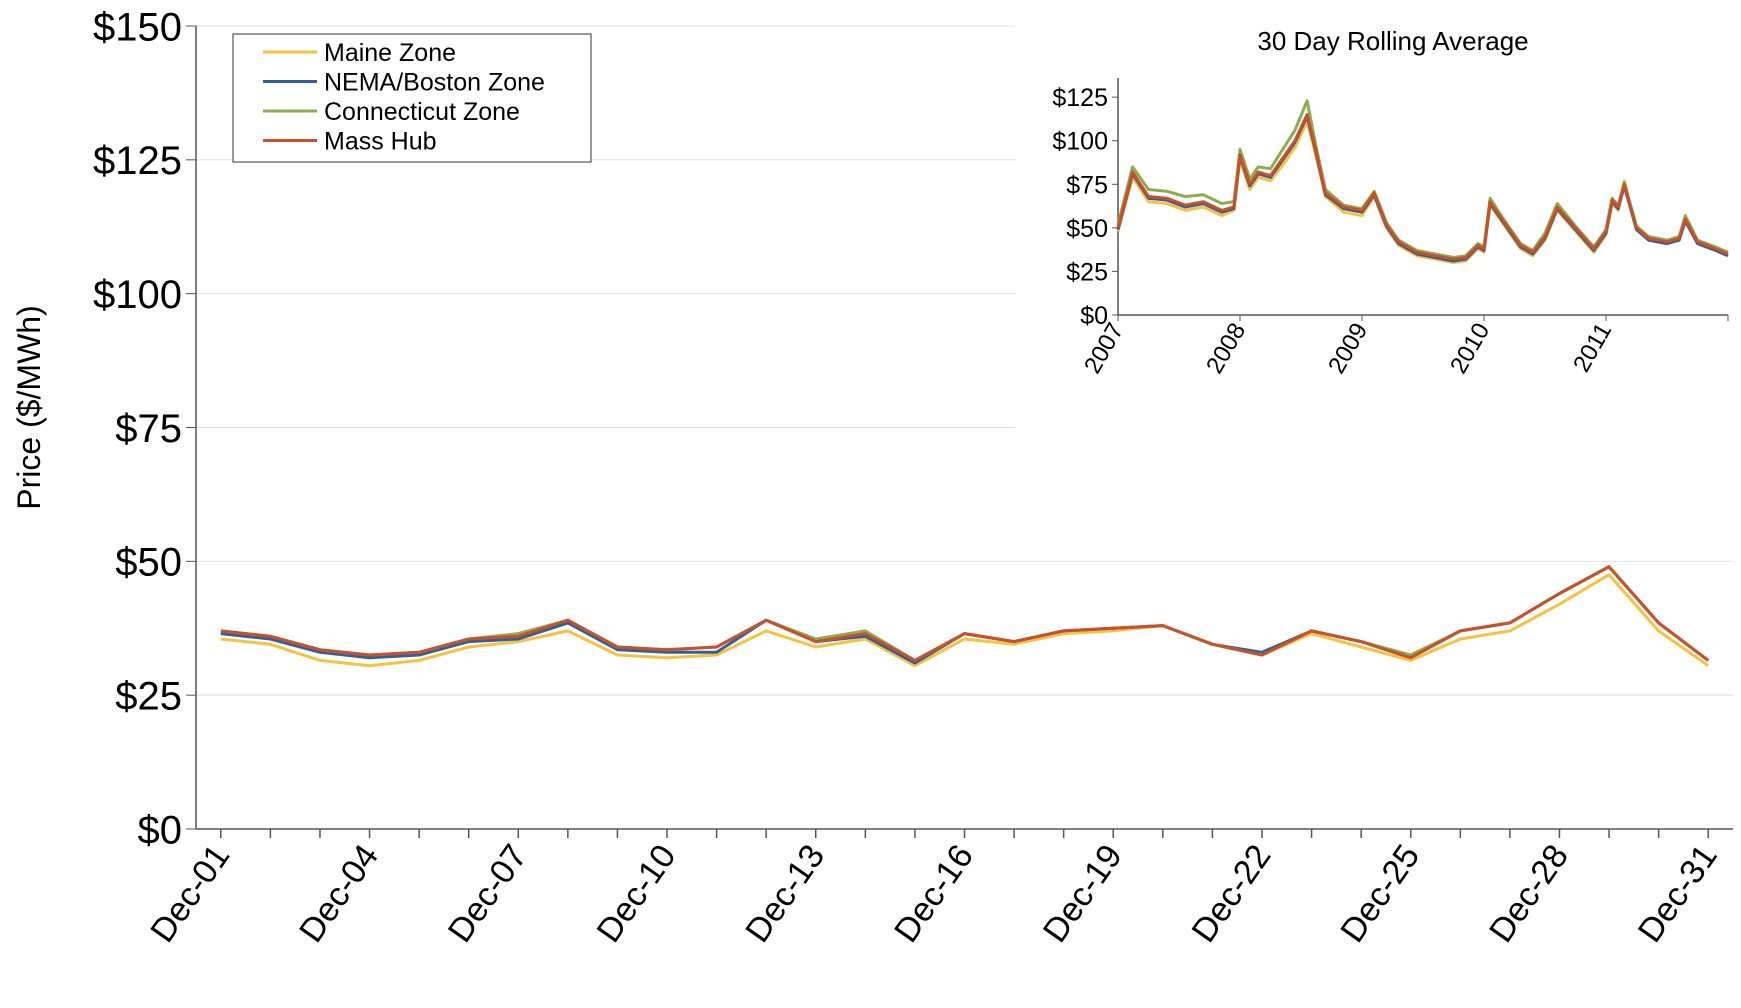  What do you see at coordinates (1392, 41) in the screenshot?
I see `chart-title: 30 Day Rolling Average` at bounding box center [1392, 41].